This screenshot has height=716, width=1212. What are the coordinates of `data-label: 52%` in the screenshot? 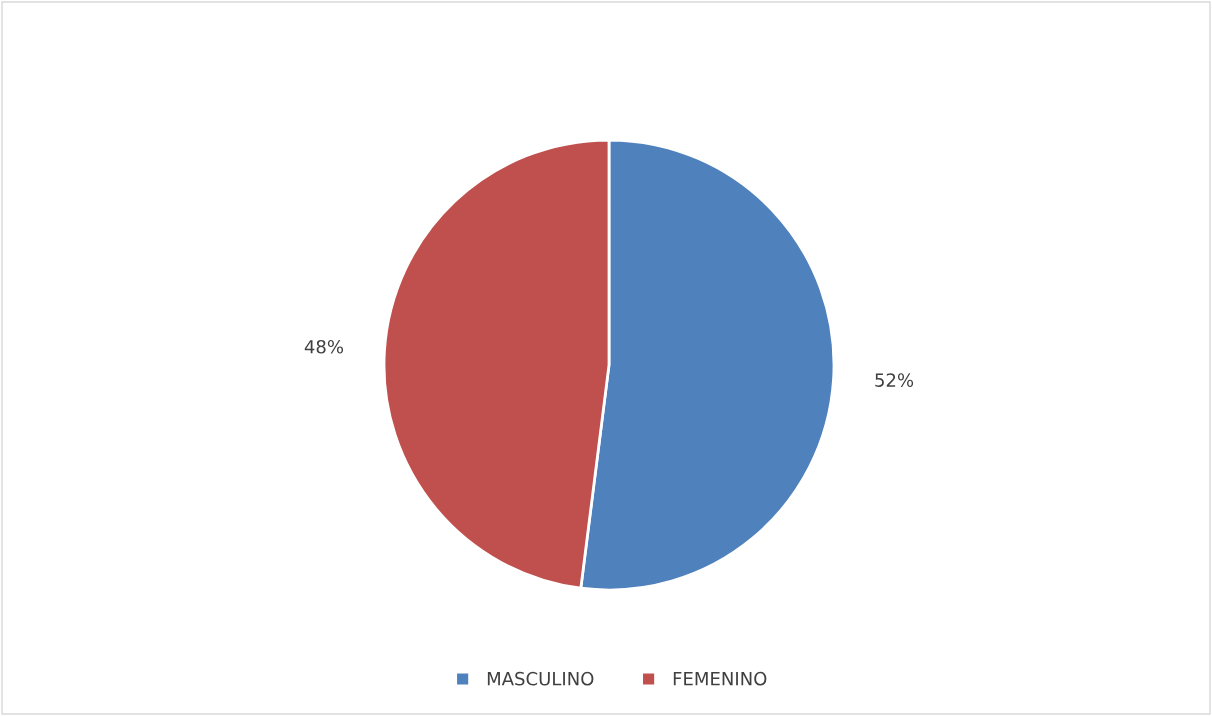 It's located at (894, 380).